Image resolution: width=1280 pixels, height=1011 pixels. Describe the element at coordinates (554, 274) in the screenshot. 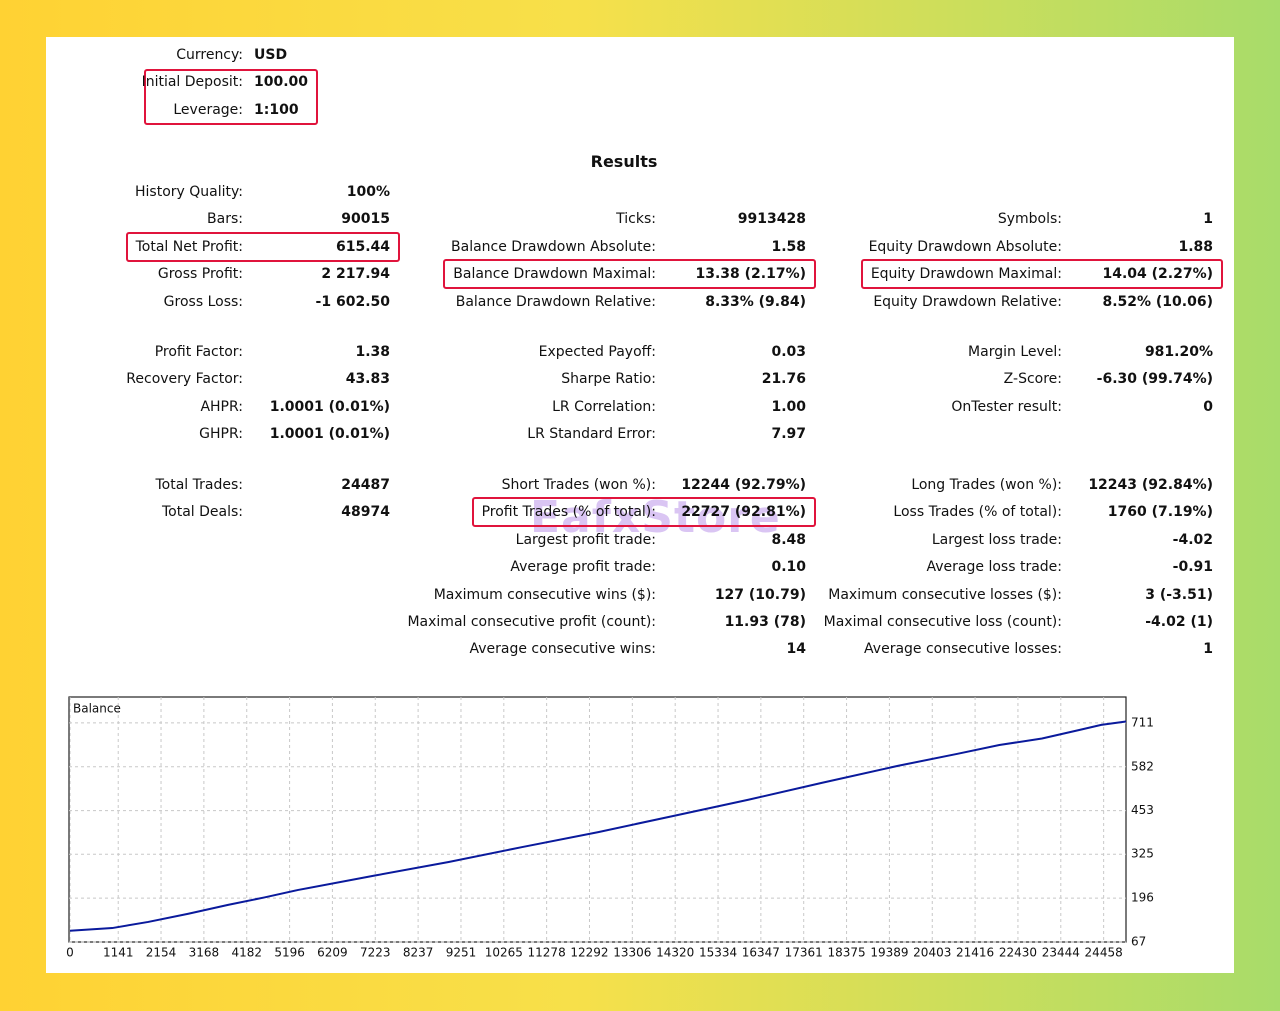

I see `field-label: Balance Drawdown Maximal:` at that location.